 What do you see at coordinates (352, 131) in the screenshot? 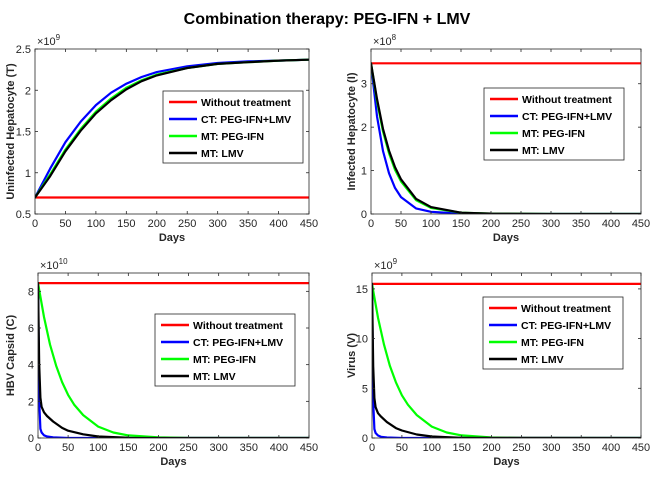
I see `y-axis-label: Infected Hepatocyte (I)` at bounding box center [352, 131].